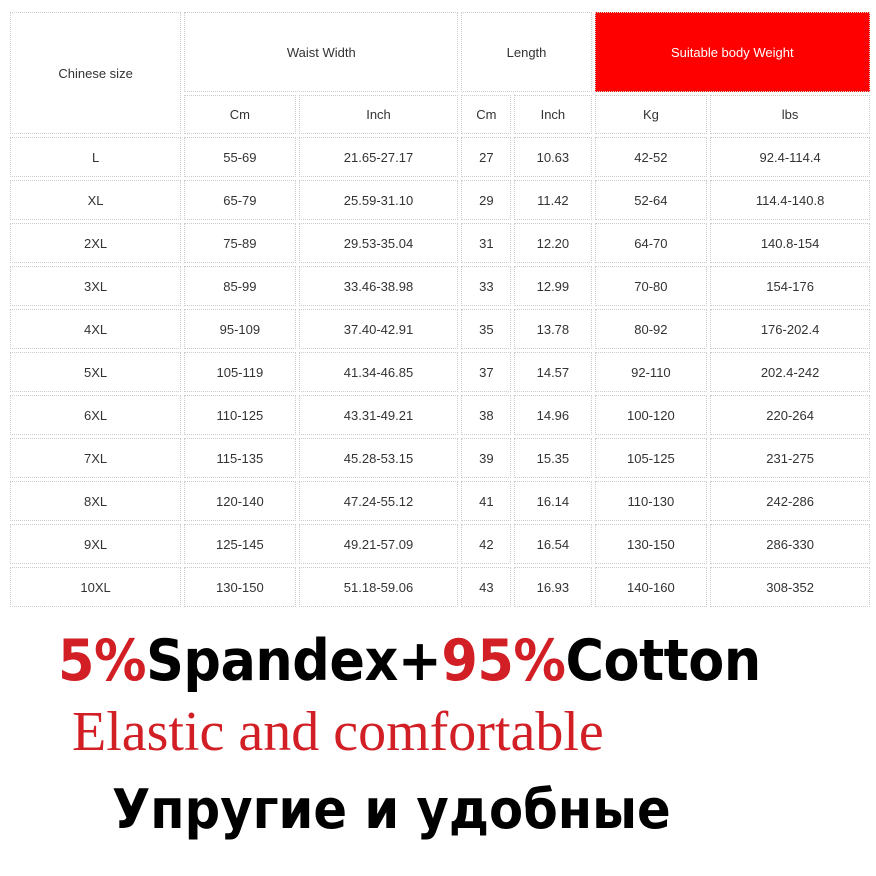 This screenshot has width=876, height=876. I want to click on size-cell: 4XL, so click(96, 329).